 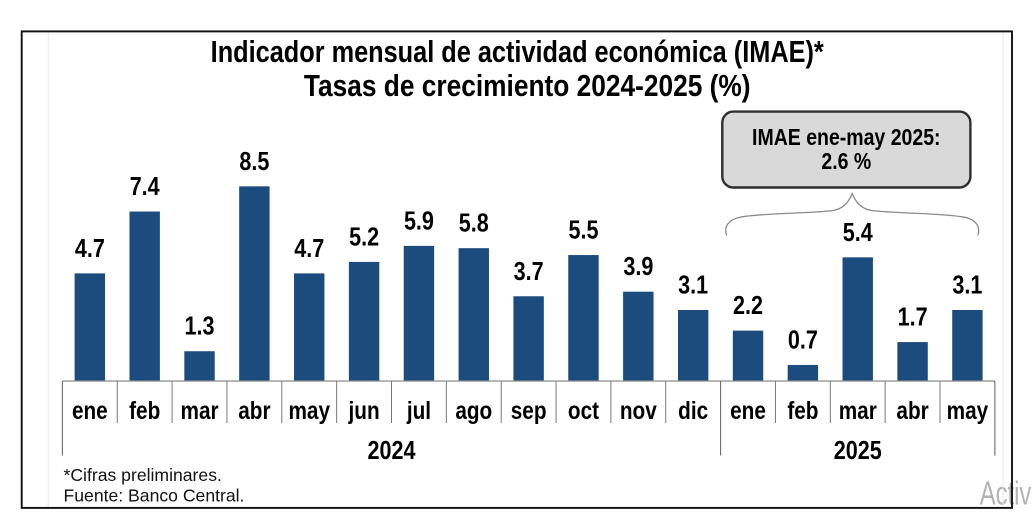 I want to click on svg-text: jun, so click(x=364, y=410).